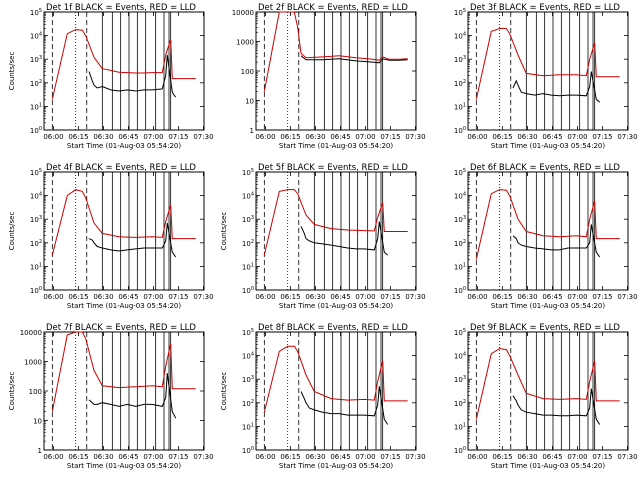 This screenshot has height=480, width=640. I want to click on y-tick-label: 1, so click(252, 131).